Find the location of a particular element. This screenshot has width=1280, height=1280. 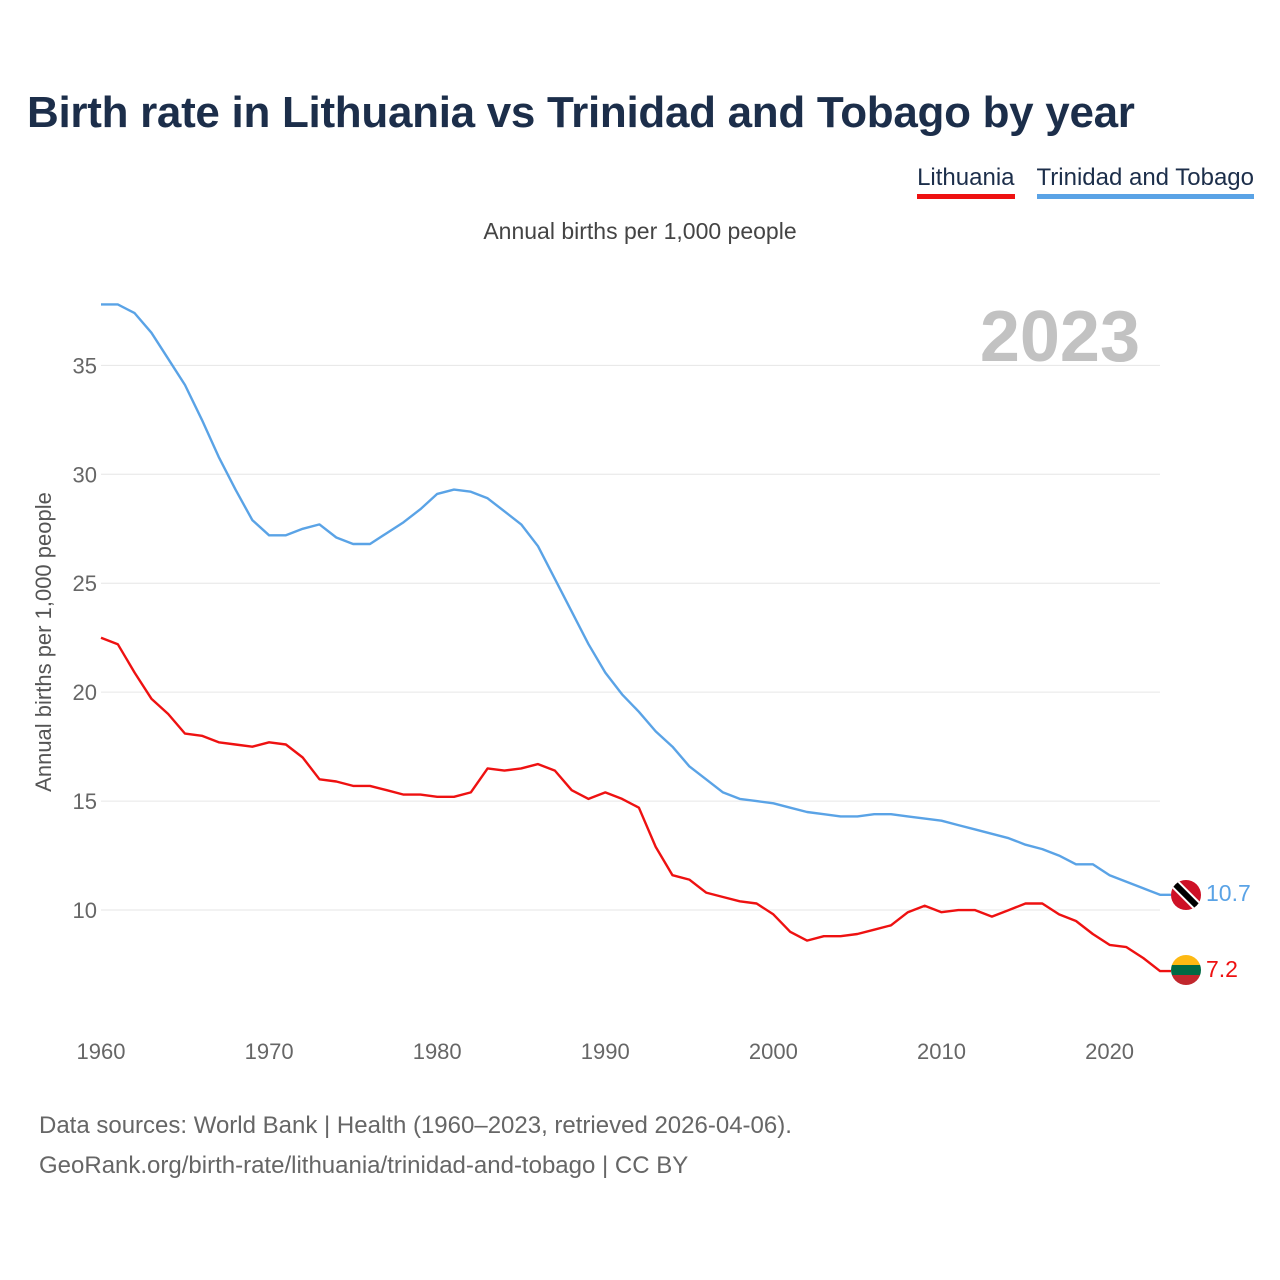

x-tick-label: 1980 is located at coordinates (437, 1051).